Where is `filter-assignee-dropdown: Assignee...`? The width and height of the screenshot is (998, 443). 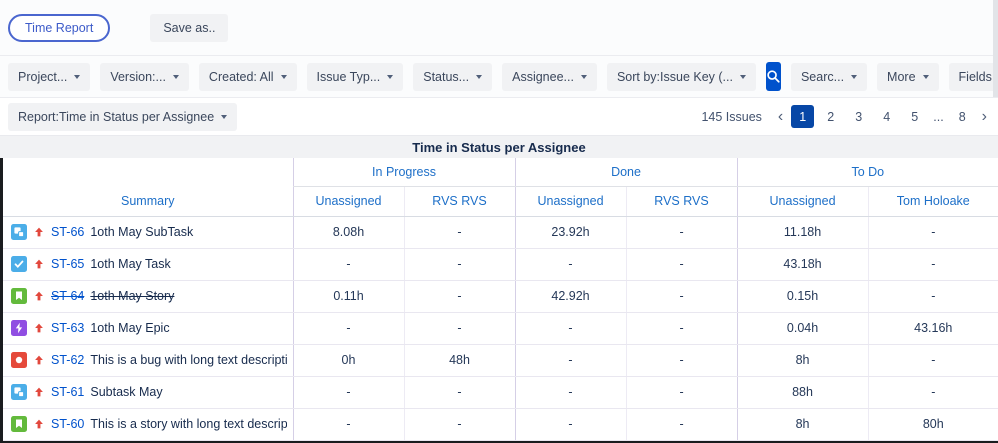
filter-assignee-dropdown: Assignee... is located at coordinates (549, 76).